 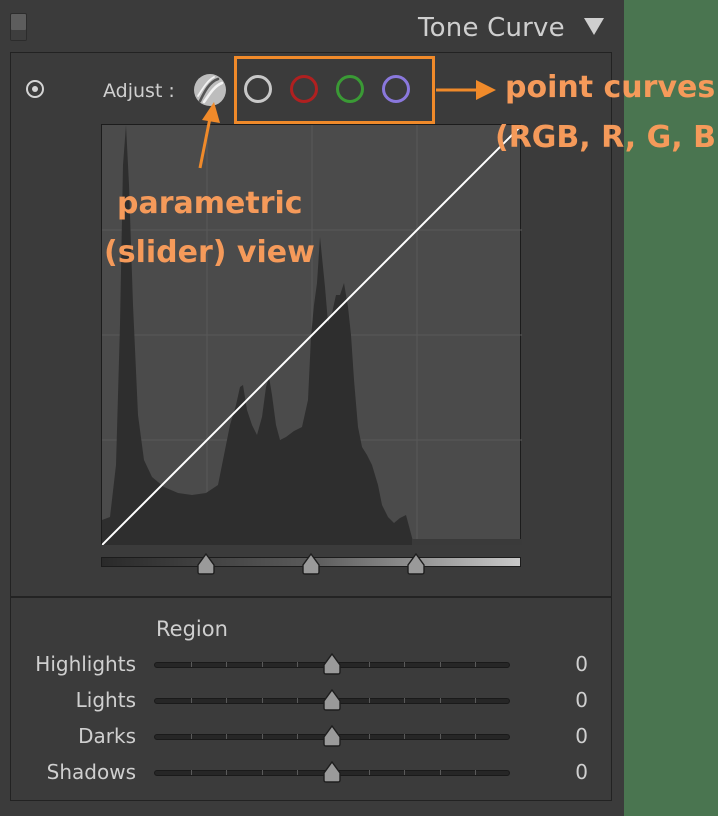 What do you see at coordinates (334, 90) in the screenshot?
I see `point-curves-callout-box` at bounding box center [334, 90].